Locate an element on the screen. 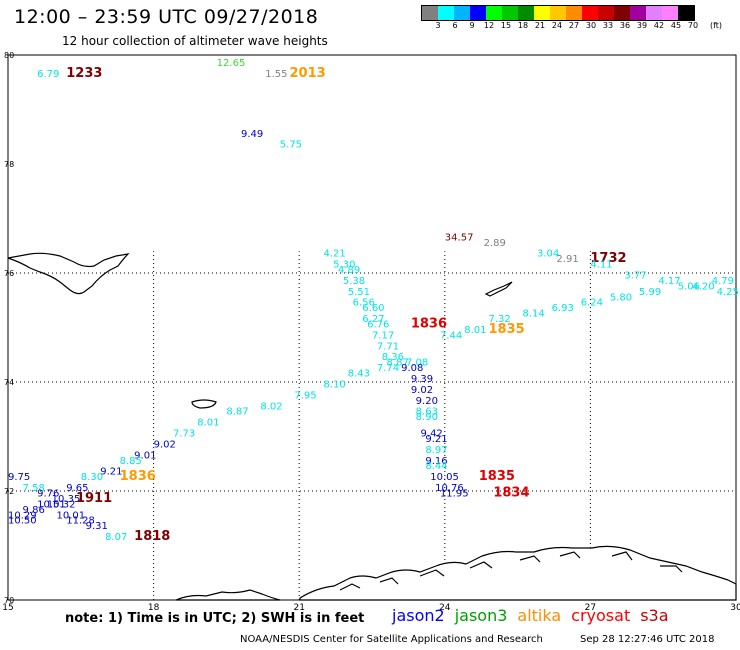 Image resolution: width=740 pixels, height=650 pixels. wave-height-label: 8.44 is located at coordinates (436, 466).